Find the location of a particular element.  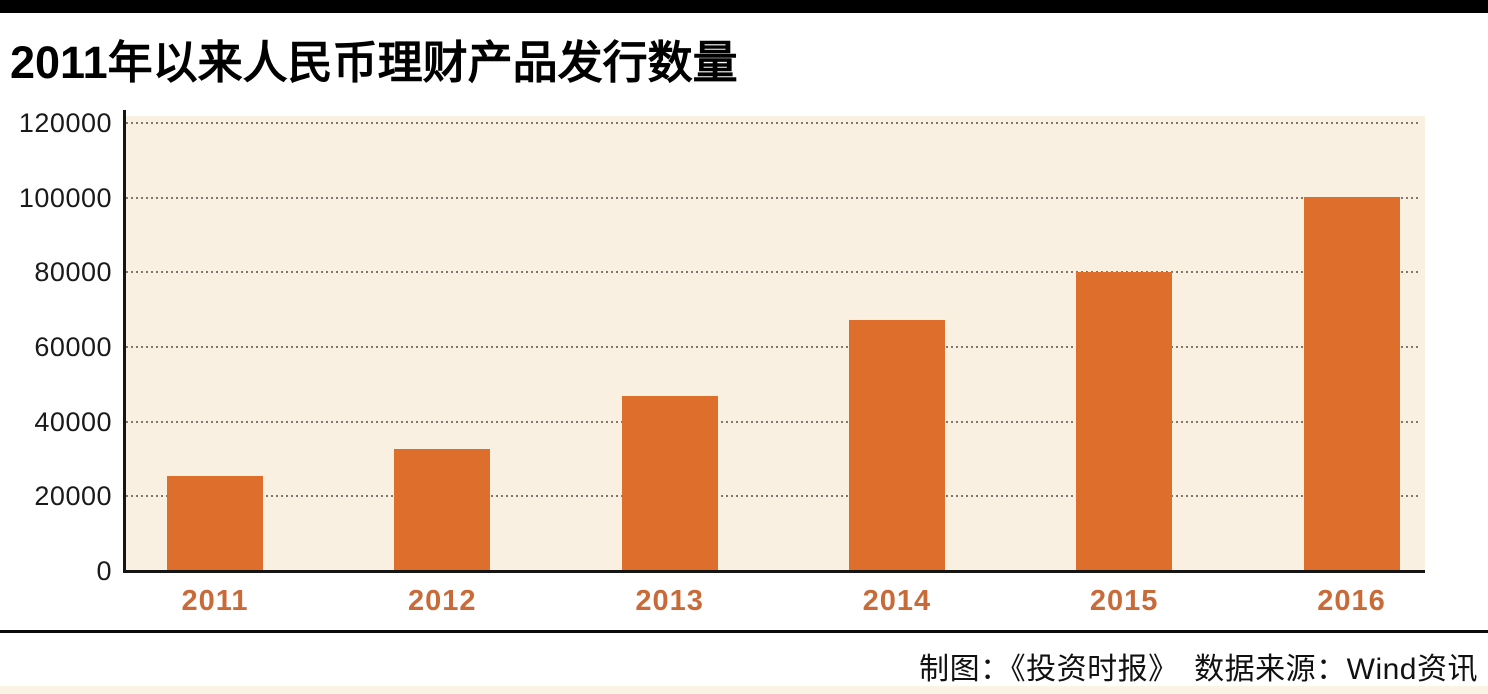

x-tick-label-2012: 2012 is located at coordinates (442, 601).